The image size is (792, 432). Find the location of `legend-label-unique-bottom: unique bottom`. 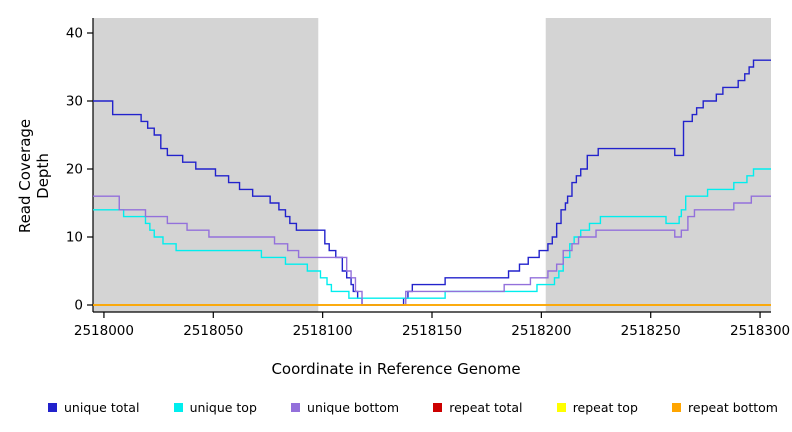

legend-label-unique-bottom: unique bottom is located at coordinates (353, 407).